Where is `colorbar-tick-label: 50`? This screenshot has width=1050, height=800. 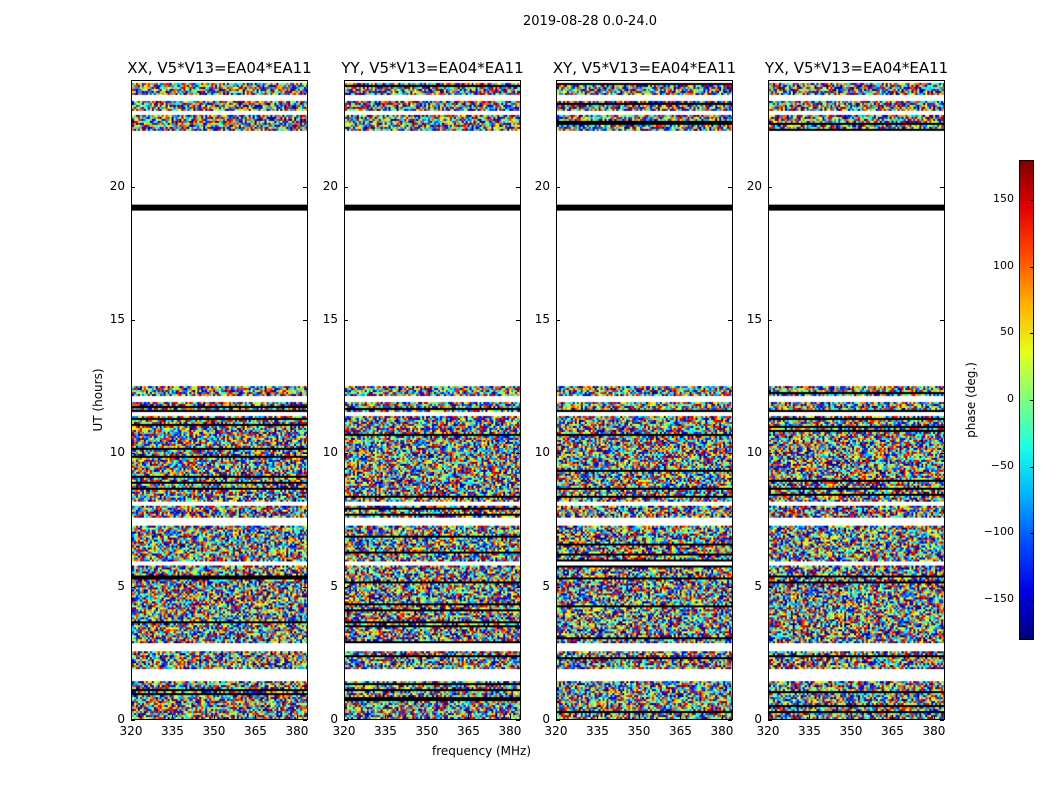 colorbar-tick-label: 50 is located at coordinates (1007, 332).